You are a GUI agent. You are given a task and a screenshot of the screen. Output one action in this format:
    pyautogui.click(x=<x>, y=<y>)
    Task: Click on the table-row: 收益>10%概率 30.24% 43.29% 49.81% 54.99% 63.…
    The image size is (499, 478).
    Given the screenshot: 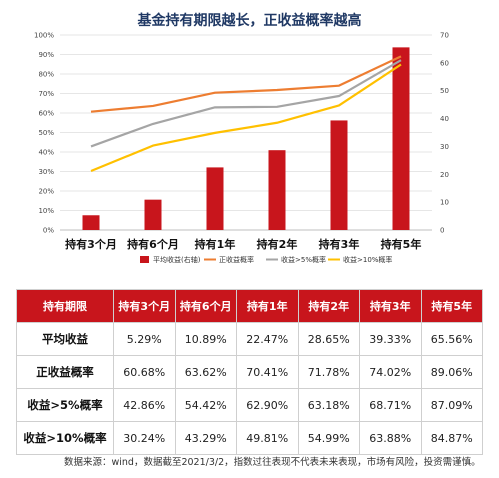 What is the action you would take?
    pyautogui.click(x=249, y=438)
    